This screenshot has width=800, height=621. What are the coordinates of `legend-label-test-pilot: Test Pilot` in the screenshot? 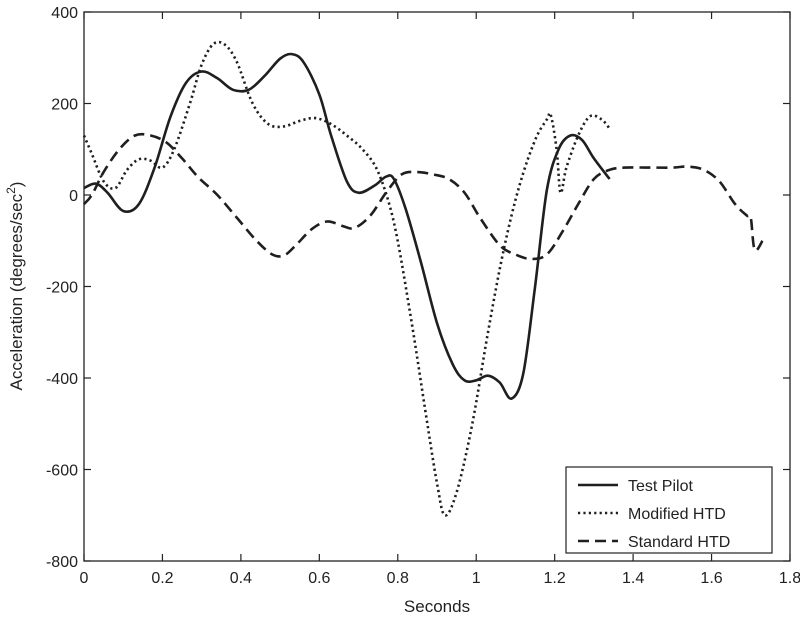 It's located at (660, 486).